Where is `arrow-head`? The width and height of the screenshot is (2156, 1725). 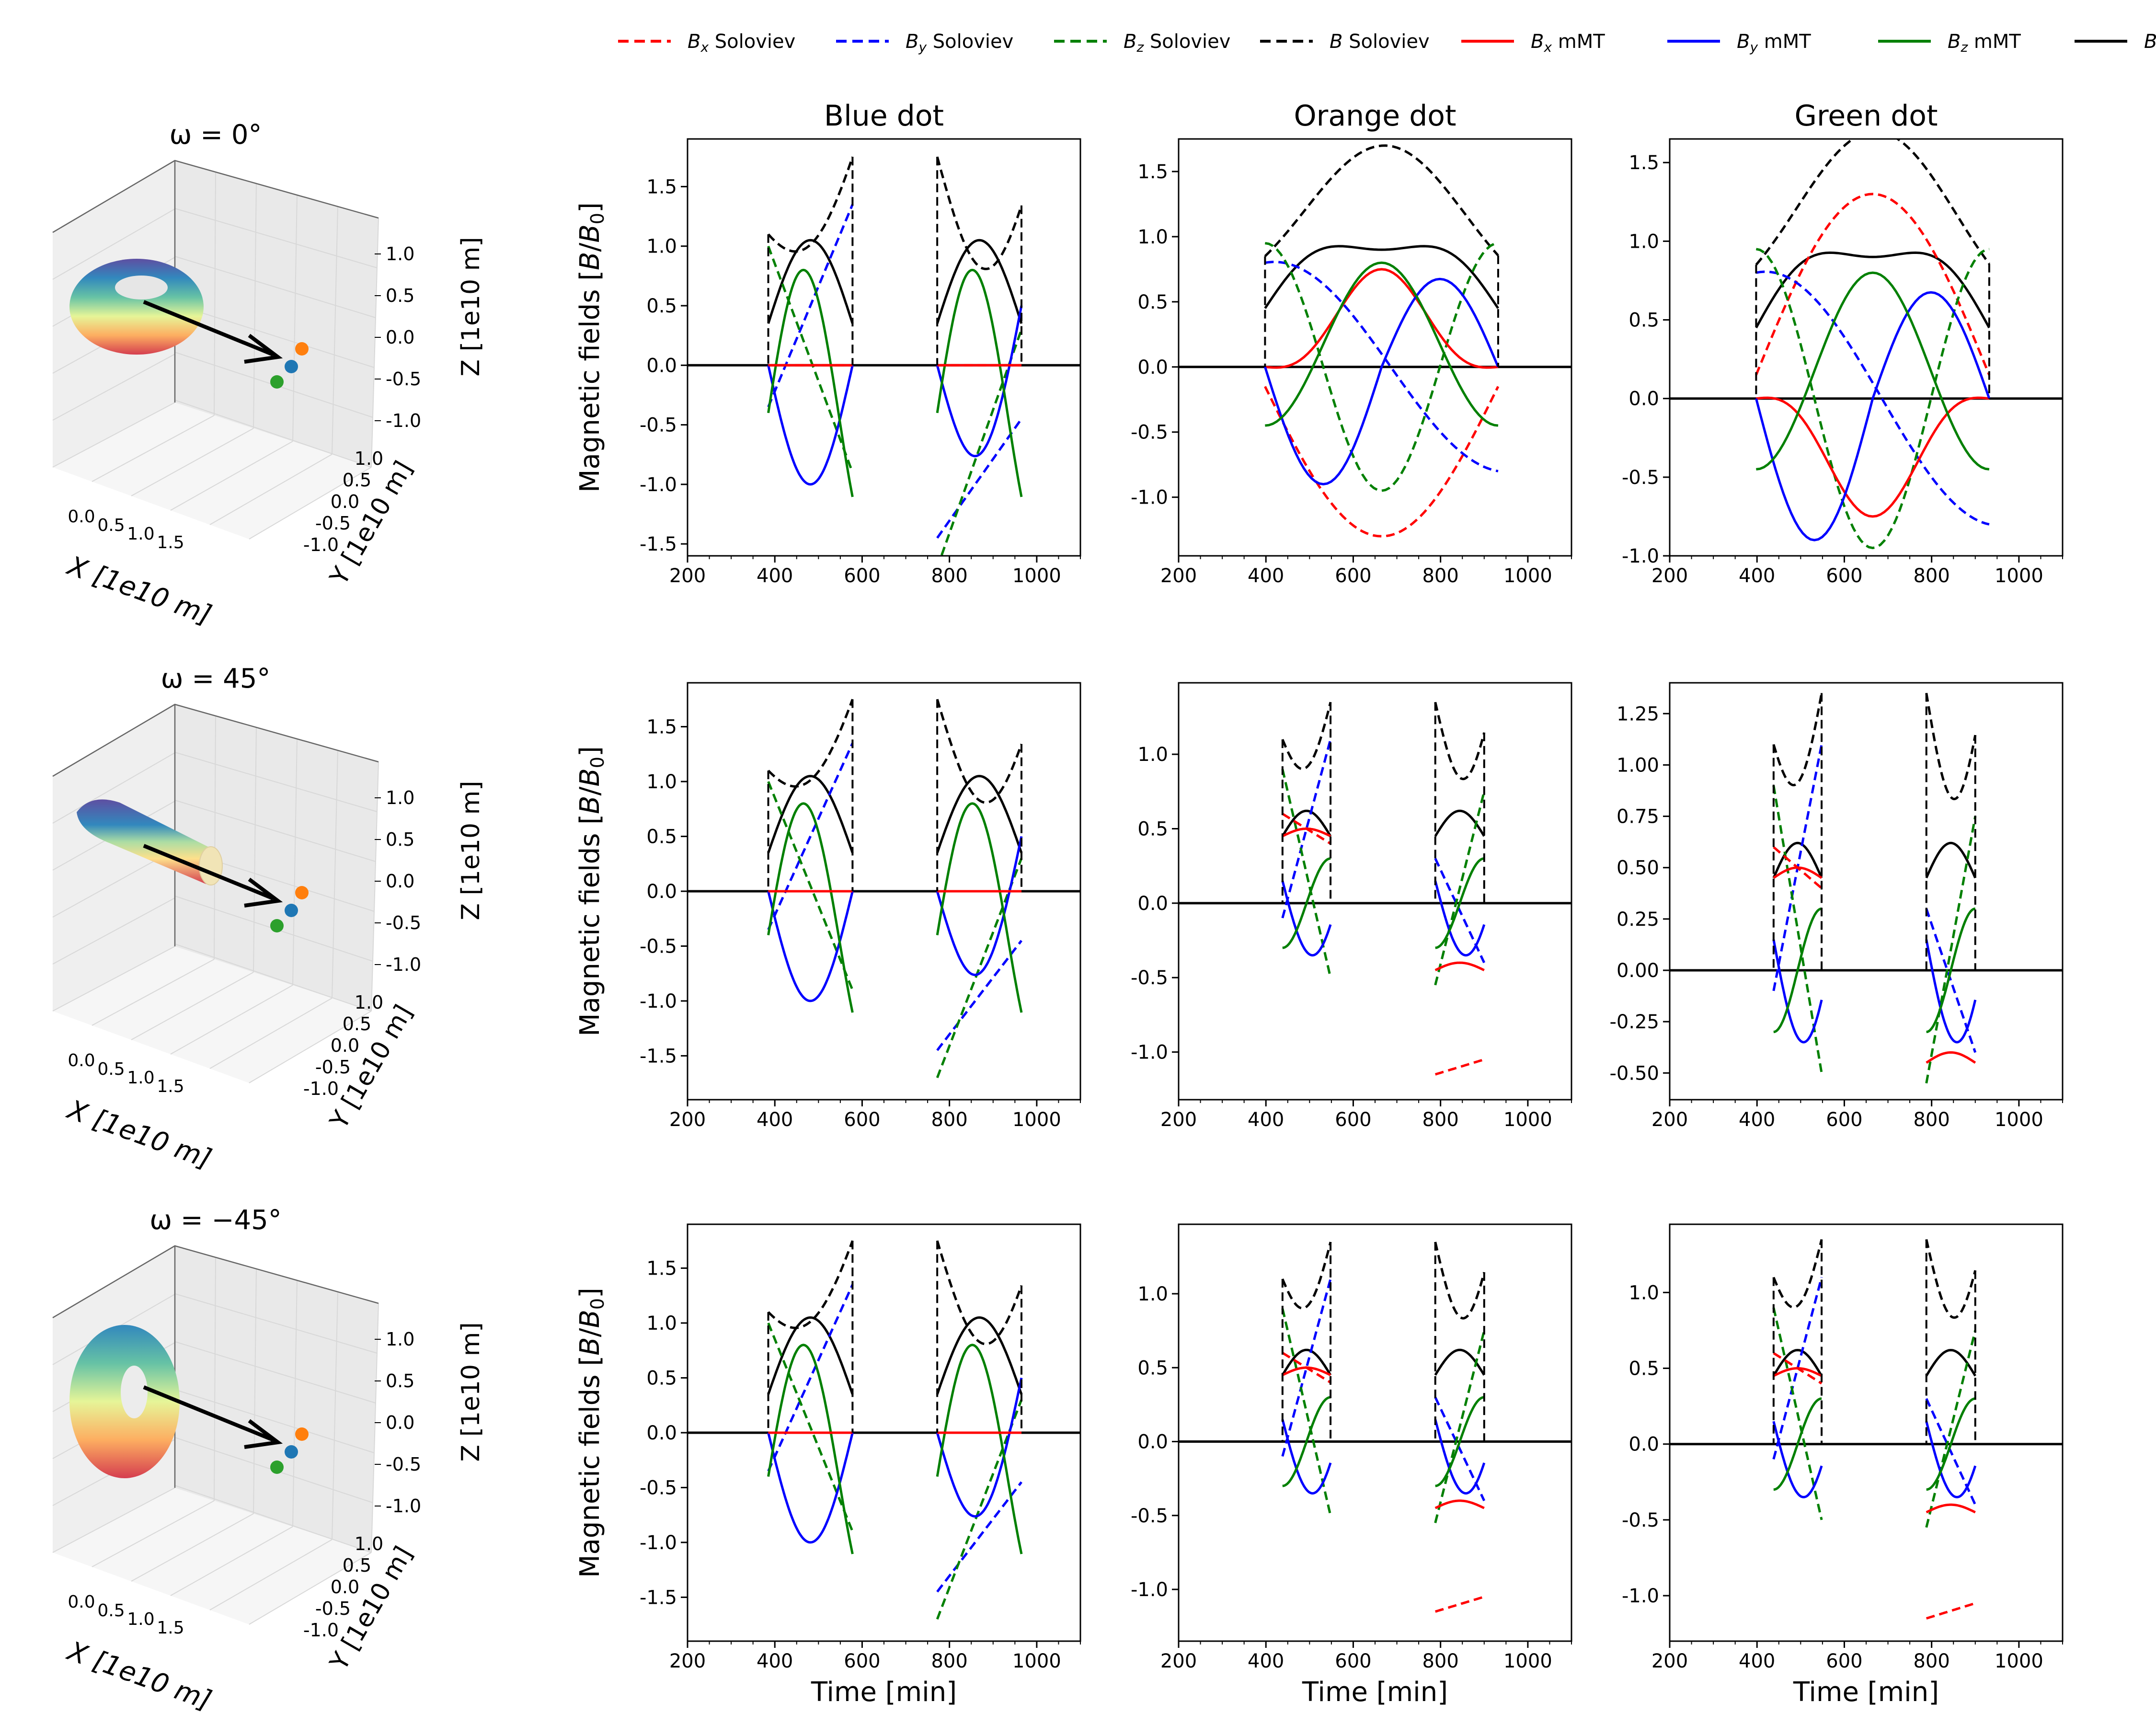 arrow-head is located at coordinates (263, 1434).